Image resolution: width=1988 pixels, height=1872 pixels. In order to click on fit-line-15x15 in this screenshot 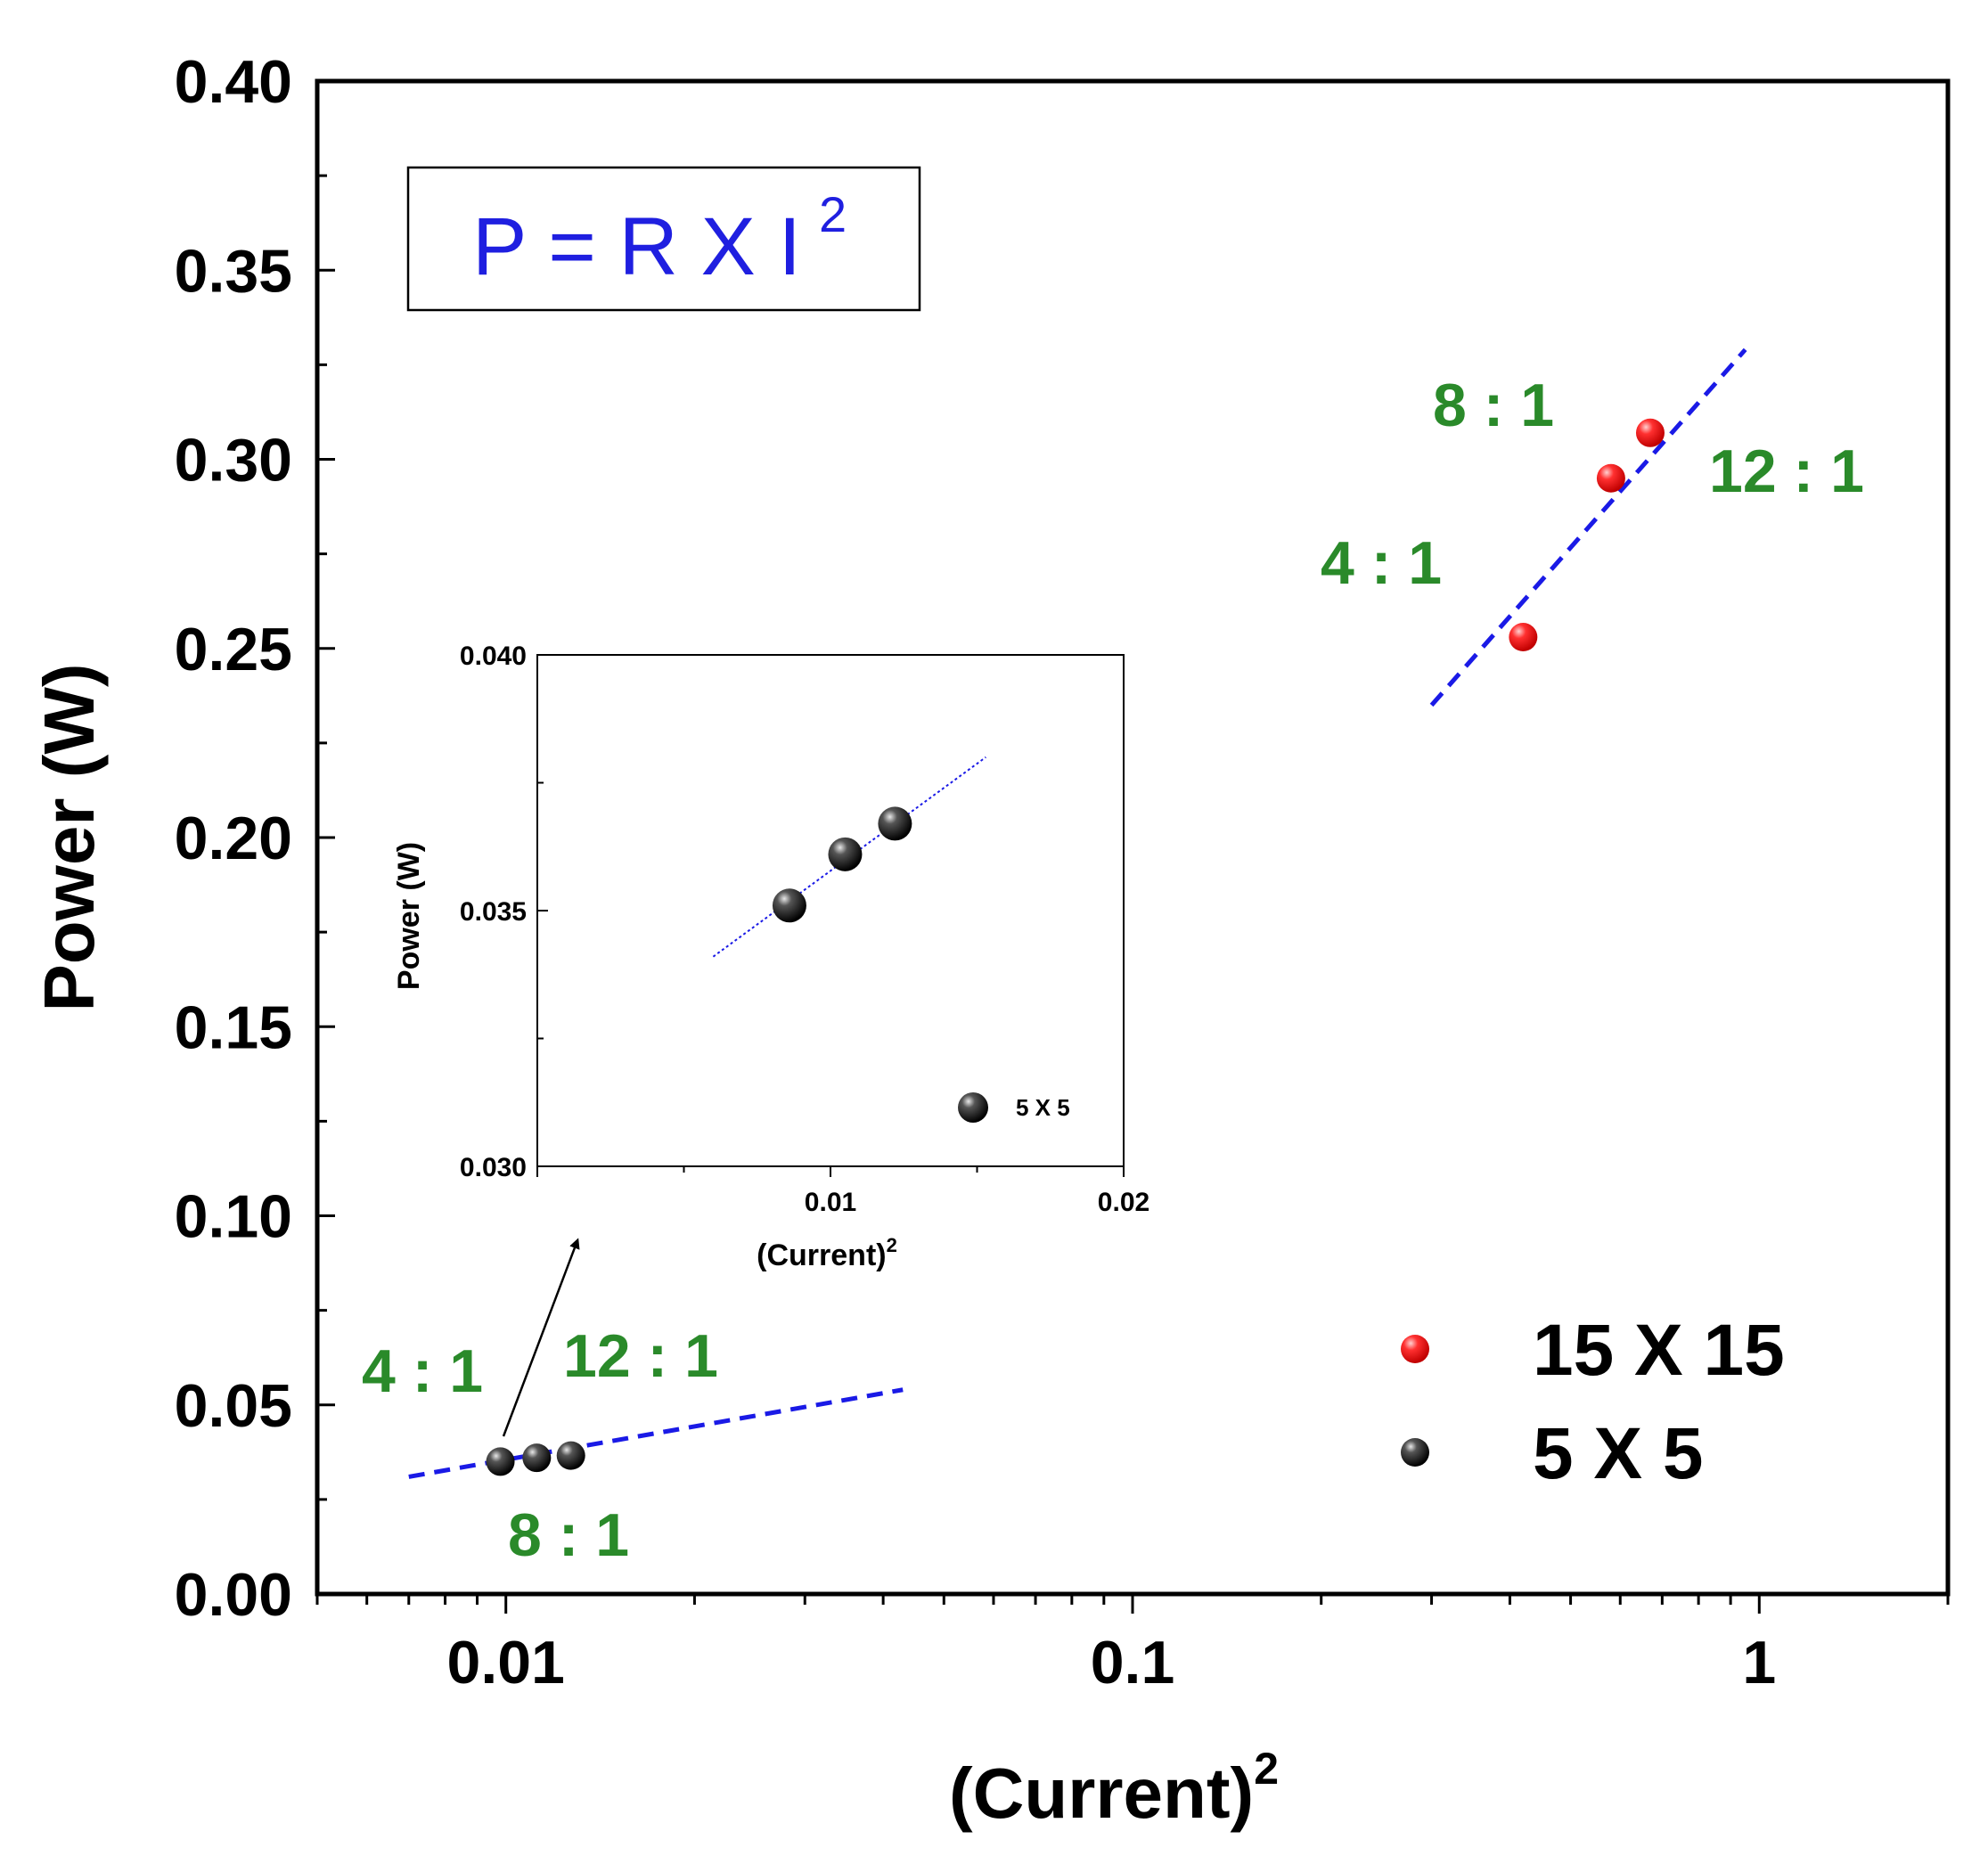, I will do `click(1588, 527)`.